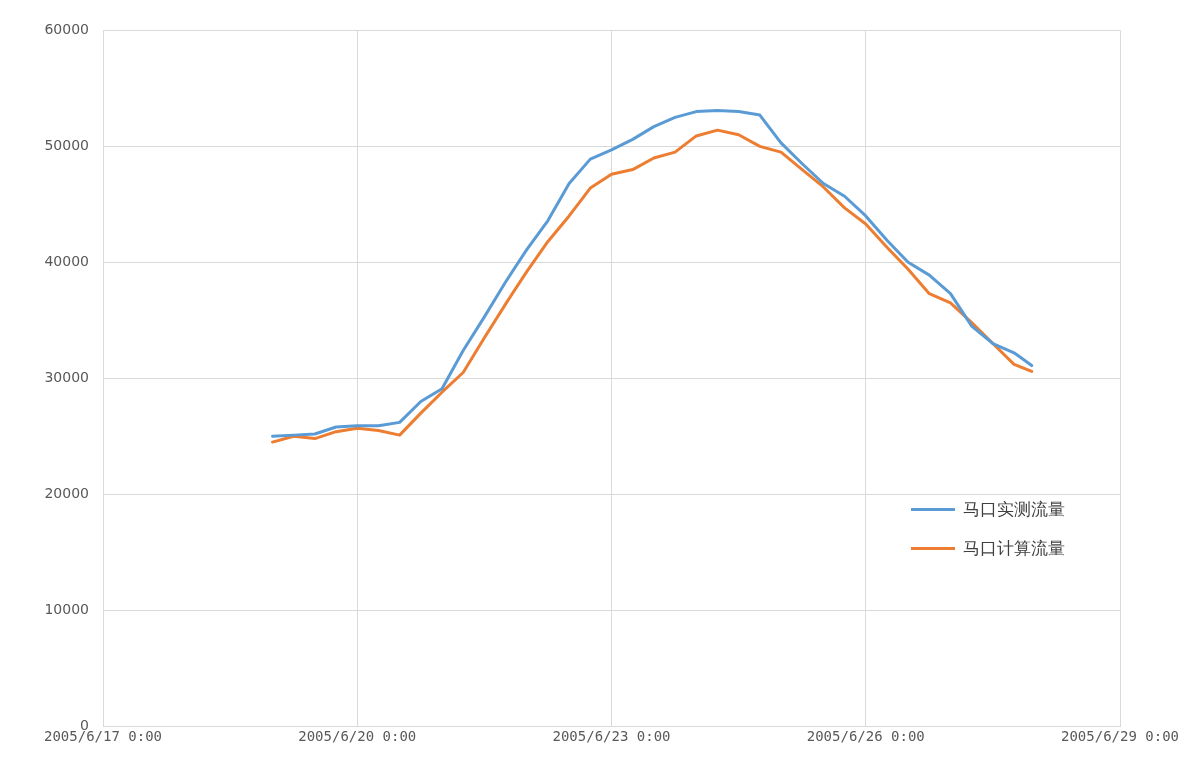  Describe the element at coordinates (66, 260) in the screenshot. I see `y-tick-label: 40000` at that location.